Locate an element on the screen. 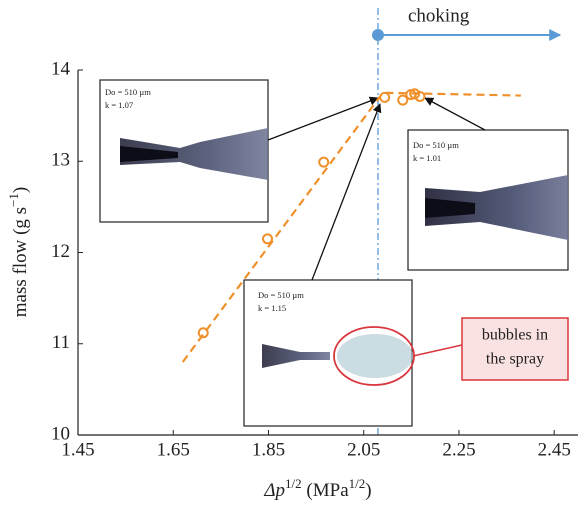 This screenshot has height=506, width=584. y-tick-label: 10 is located at coordinates (60, 433).